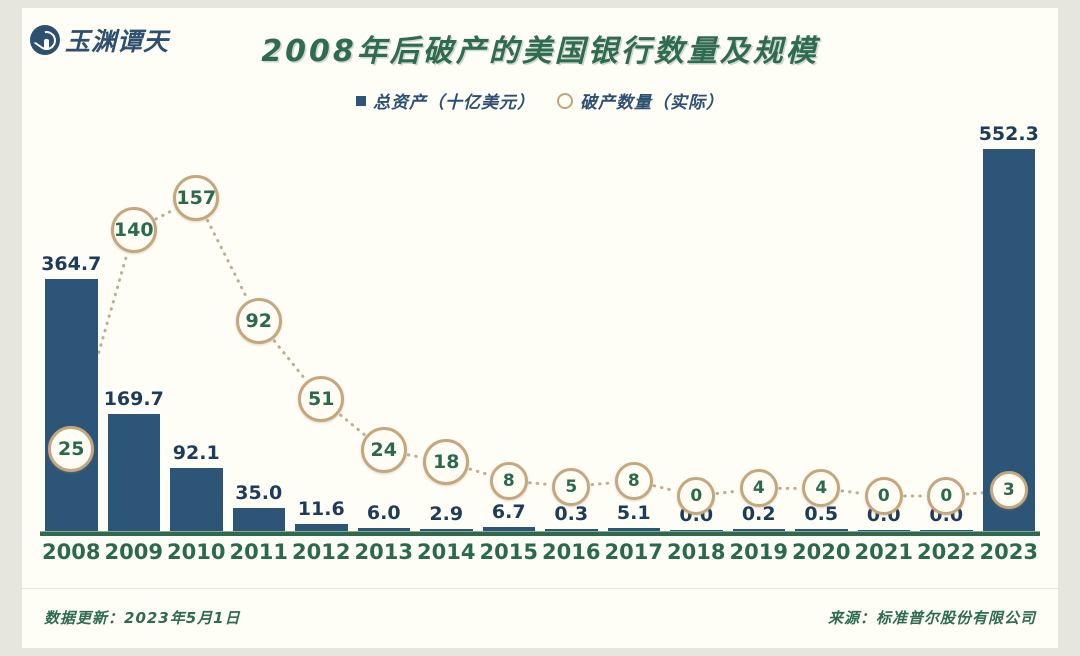  I want to click on bar-value-label: 364.7, so click(71, 264).